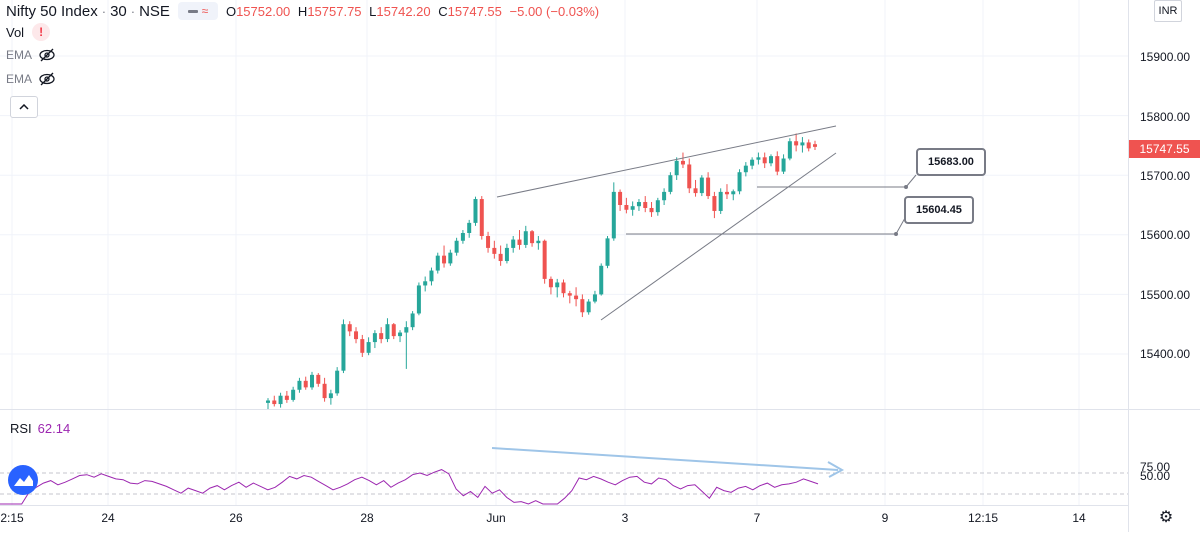 Image resolution: width=1200 pixels, height=533 pixels. I want to click on interval-label: 30, so click(118, 11).